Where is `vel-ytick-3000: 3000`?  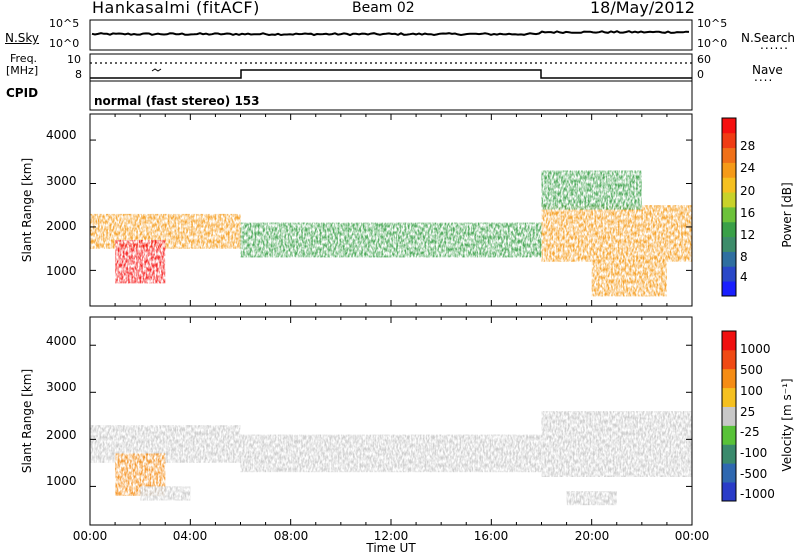 vel-ytick-3000: 3000 is located at coordinates (61, 387).